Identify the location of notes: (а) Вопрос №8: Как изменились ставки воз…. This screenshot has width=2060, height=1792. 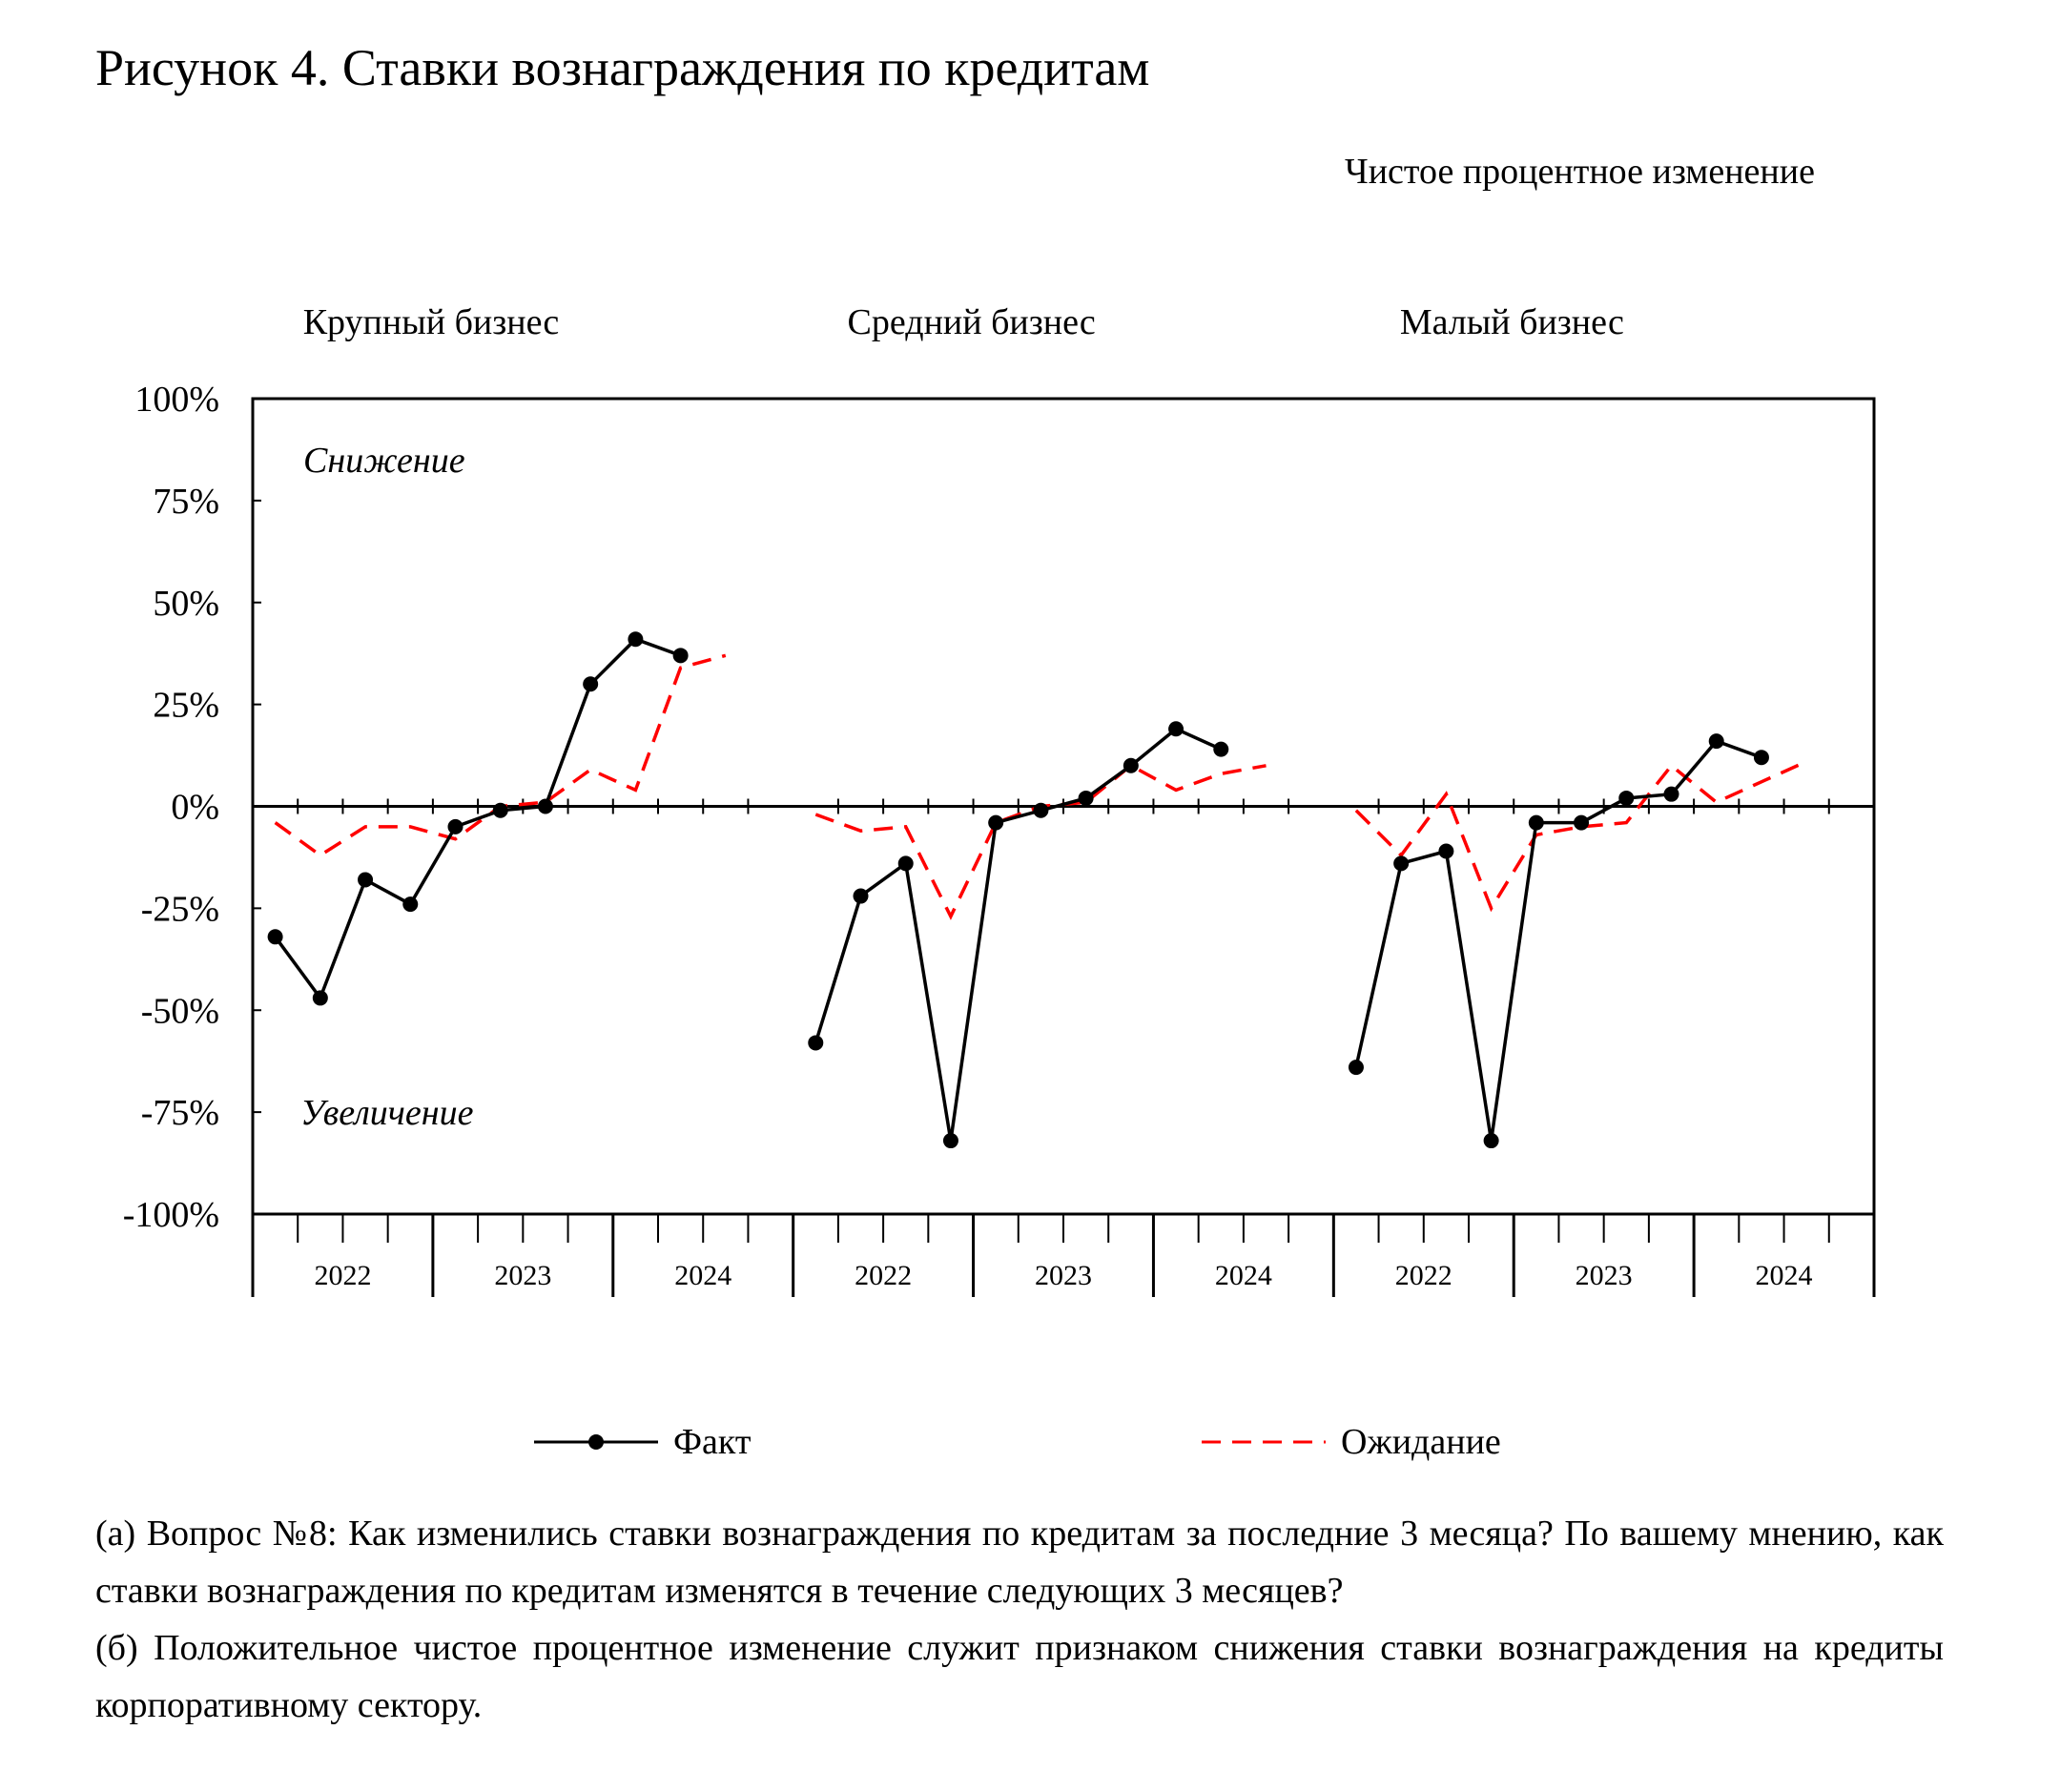
(1020, 1619).